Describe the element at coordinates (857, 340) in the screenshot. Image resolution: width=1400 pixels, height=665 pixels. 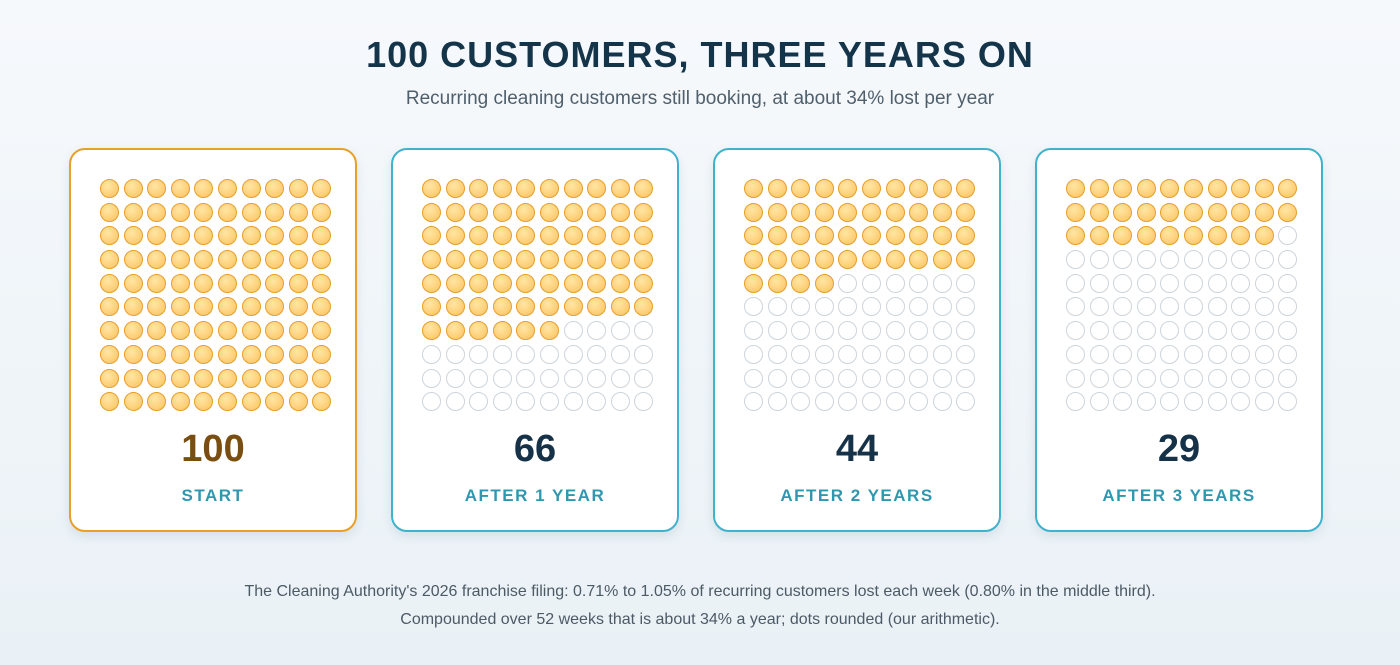
I see `panel-year-2: 44 AFTER 2 YEARS` at that location.